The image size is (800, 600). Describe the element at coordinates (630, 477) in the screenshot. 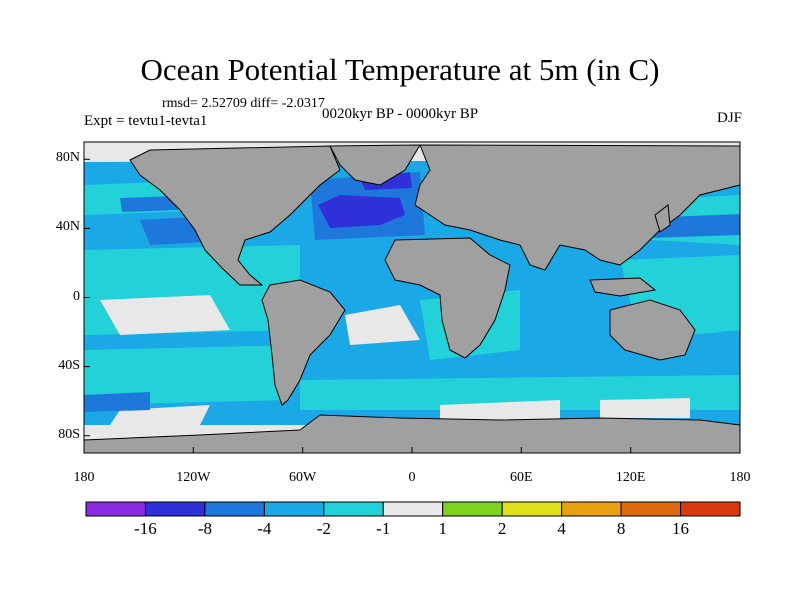

I see `lon-tick-label: 120E` at that location.